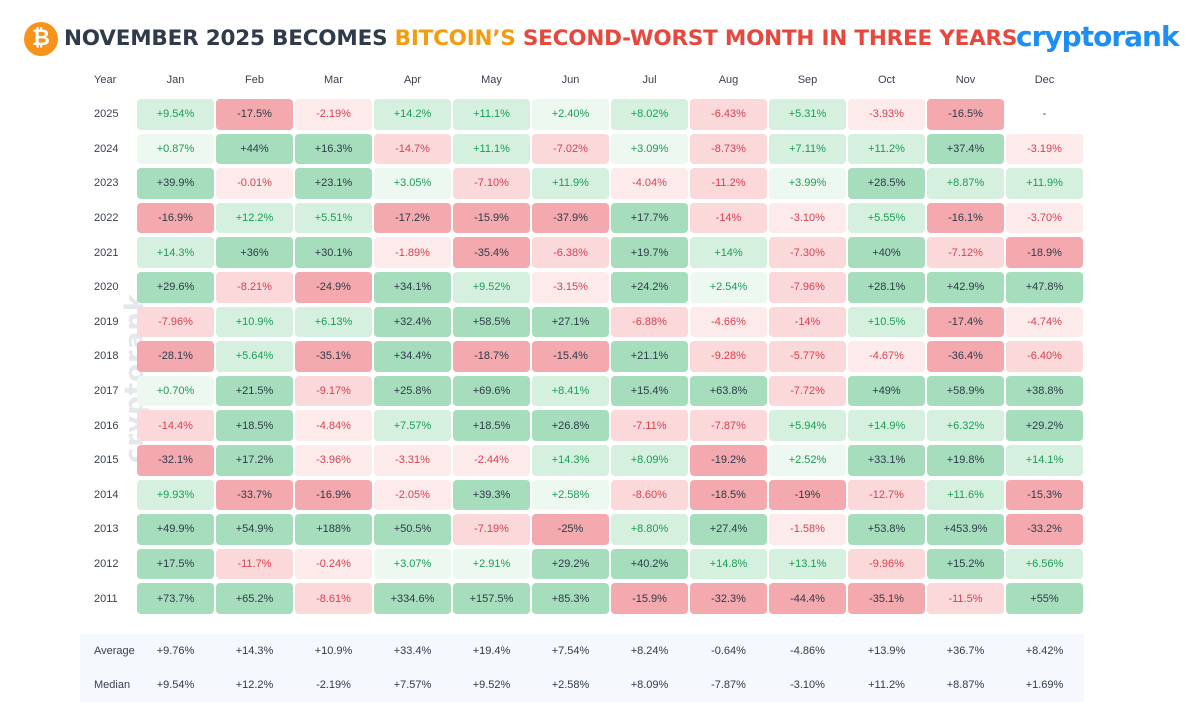 Image resolution: width=1200 pixels, height=727 pixels. I want to click on cell-2015-oct: +33.1%, so click(886, 460).